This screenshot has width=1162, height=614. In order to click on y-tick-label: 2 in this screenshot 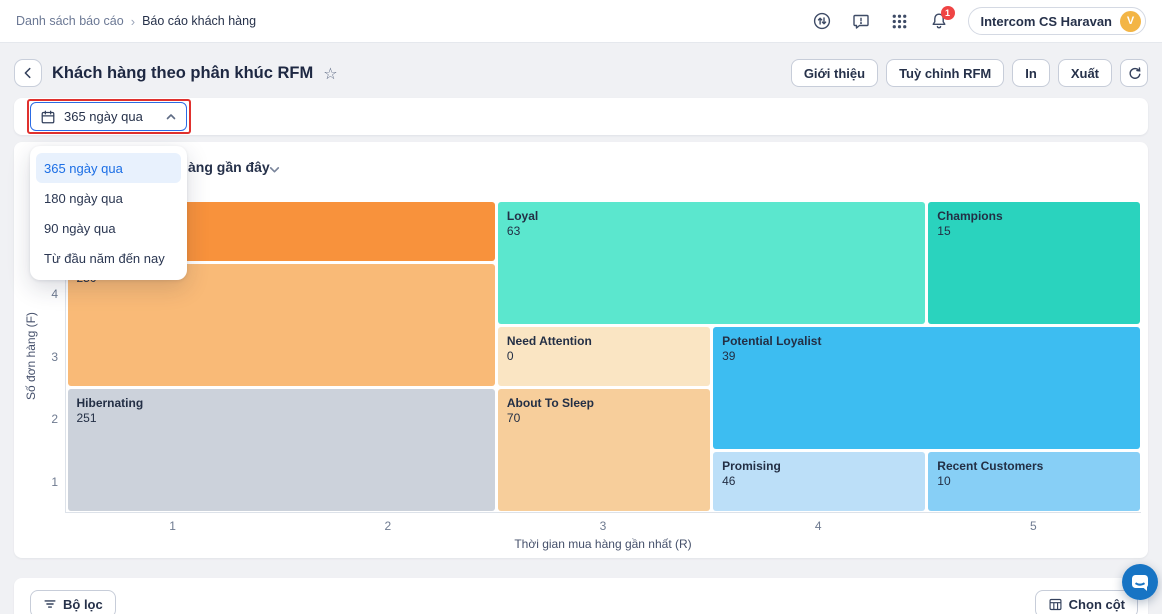, I will do `click(54, 419)`.